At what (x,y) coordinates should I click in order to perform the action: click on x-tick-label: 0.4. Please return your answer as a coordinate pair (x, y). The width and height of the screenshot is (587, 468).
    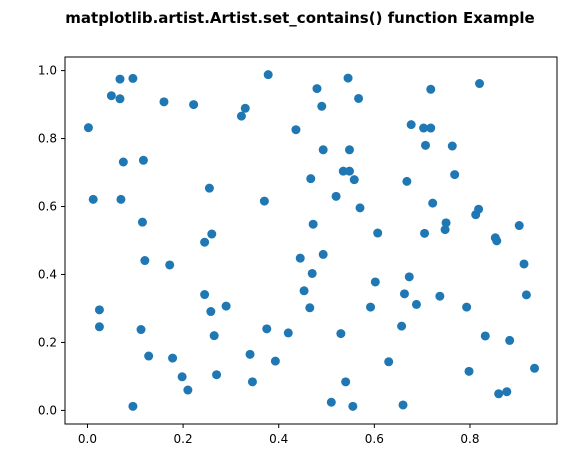
    Looking at the image, I should click on (278, 439).